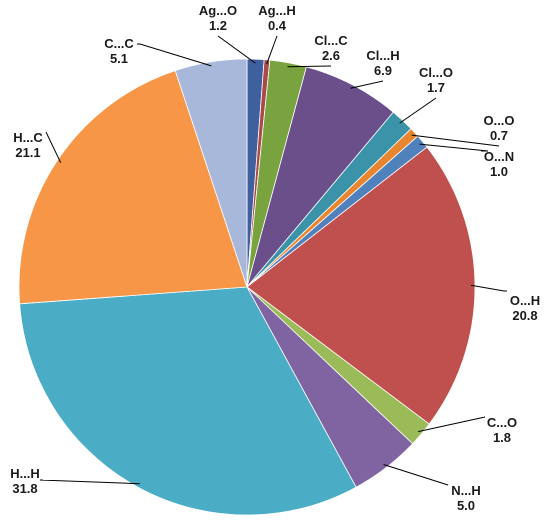 This screenshot has height=521, width=550. Describe the element at coordinates (524, 315) in the screenshot. I see `slice-label-value: 20.8` at that location.